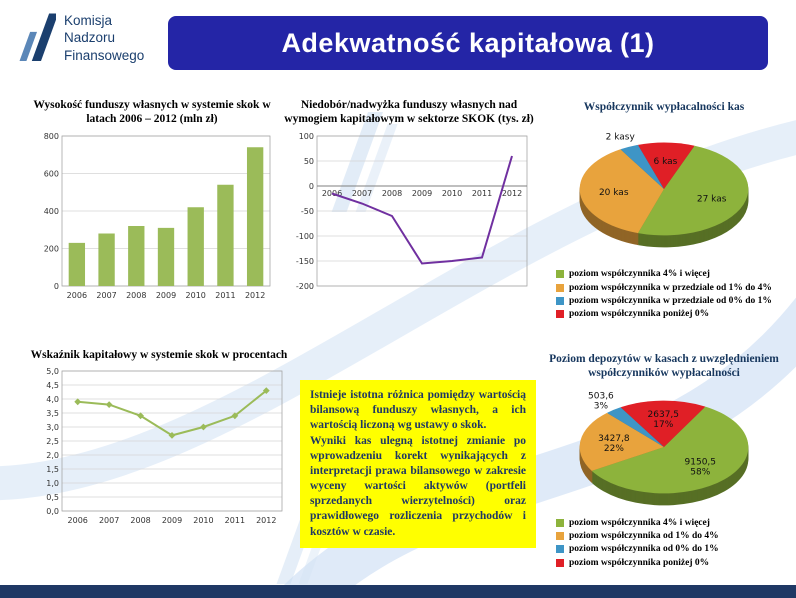 The width and height of the screenshot is (796, 598). I want to click on svg-text: 0, so click(56, 286).